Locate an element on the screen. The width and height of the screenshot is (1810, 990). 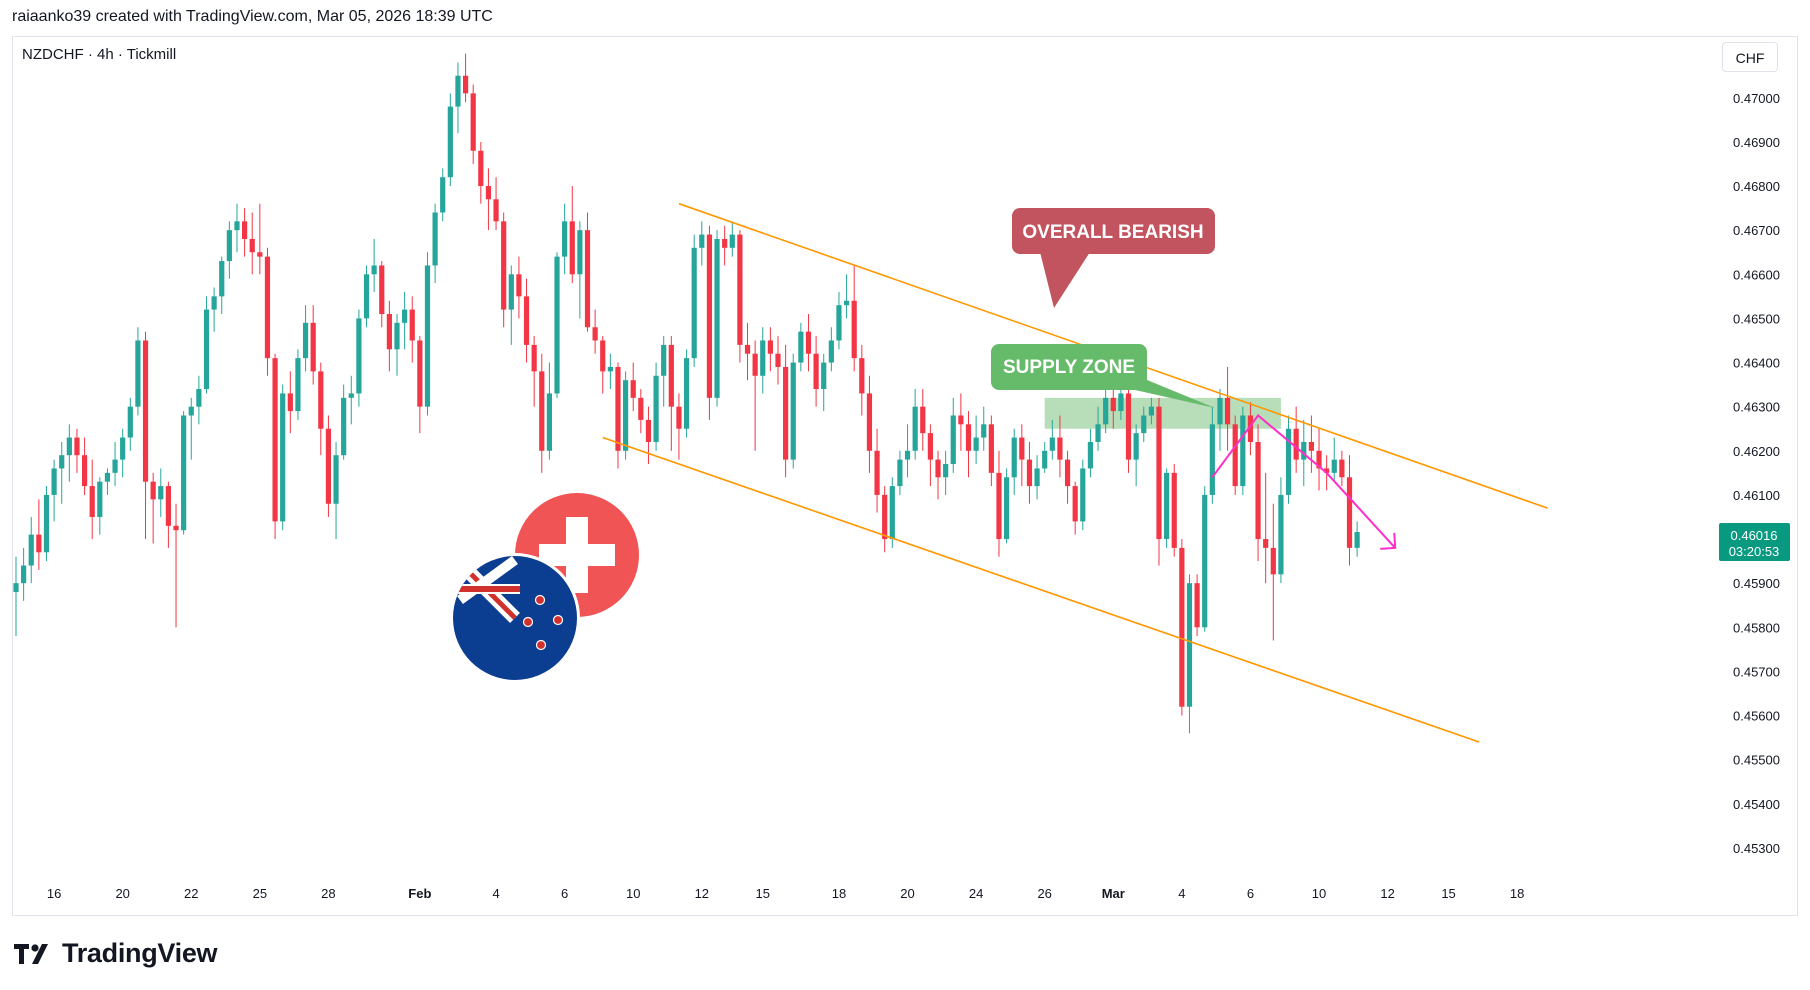
y-tick-label: 0.46300 is located at coordinates (1756, 407).